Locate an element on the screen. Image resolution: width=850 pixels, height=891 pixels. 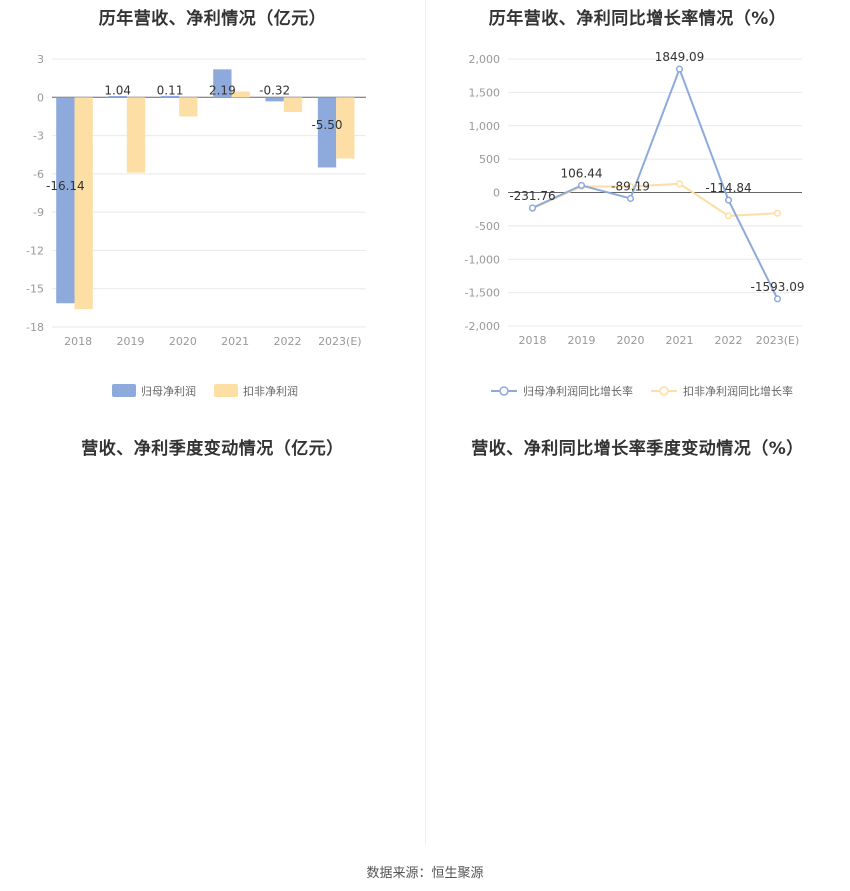
data-label: 106.44 is located at coordinates (582, 173).